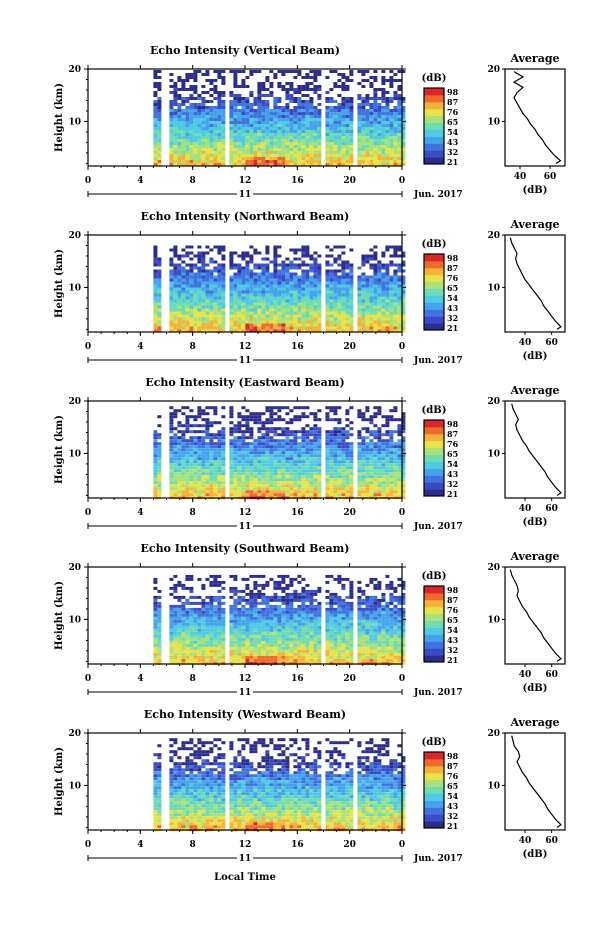 Image resolution: width=616 pixels, height=929 pixels. I want to click on avg-y-tick-label: 10, so click(493, 122).